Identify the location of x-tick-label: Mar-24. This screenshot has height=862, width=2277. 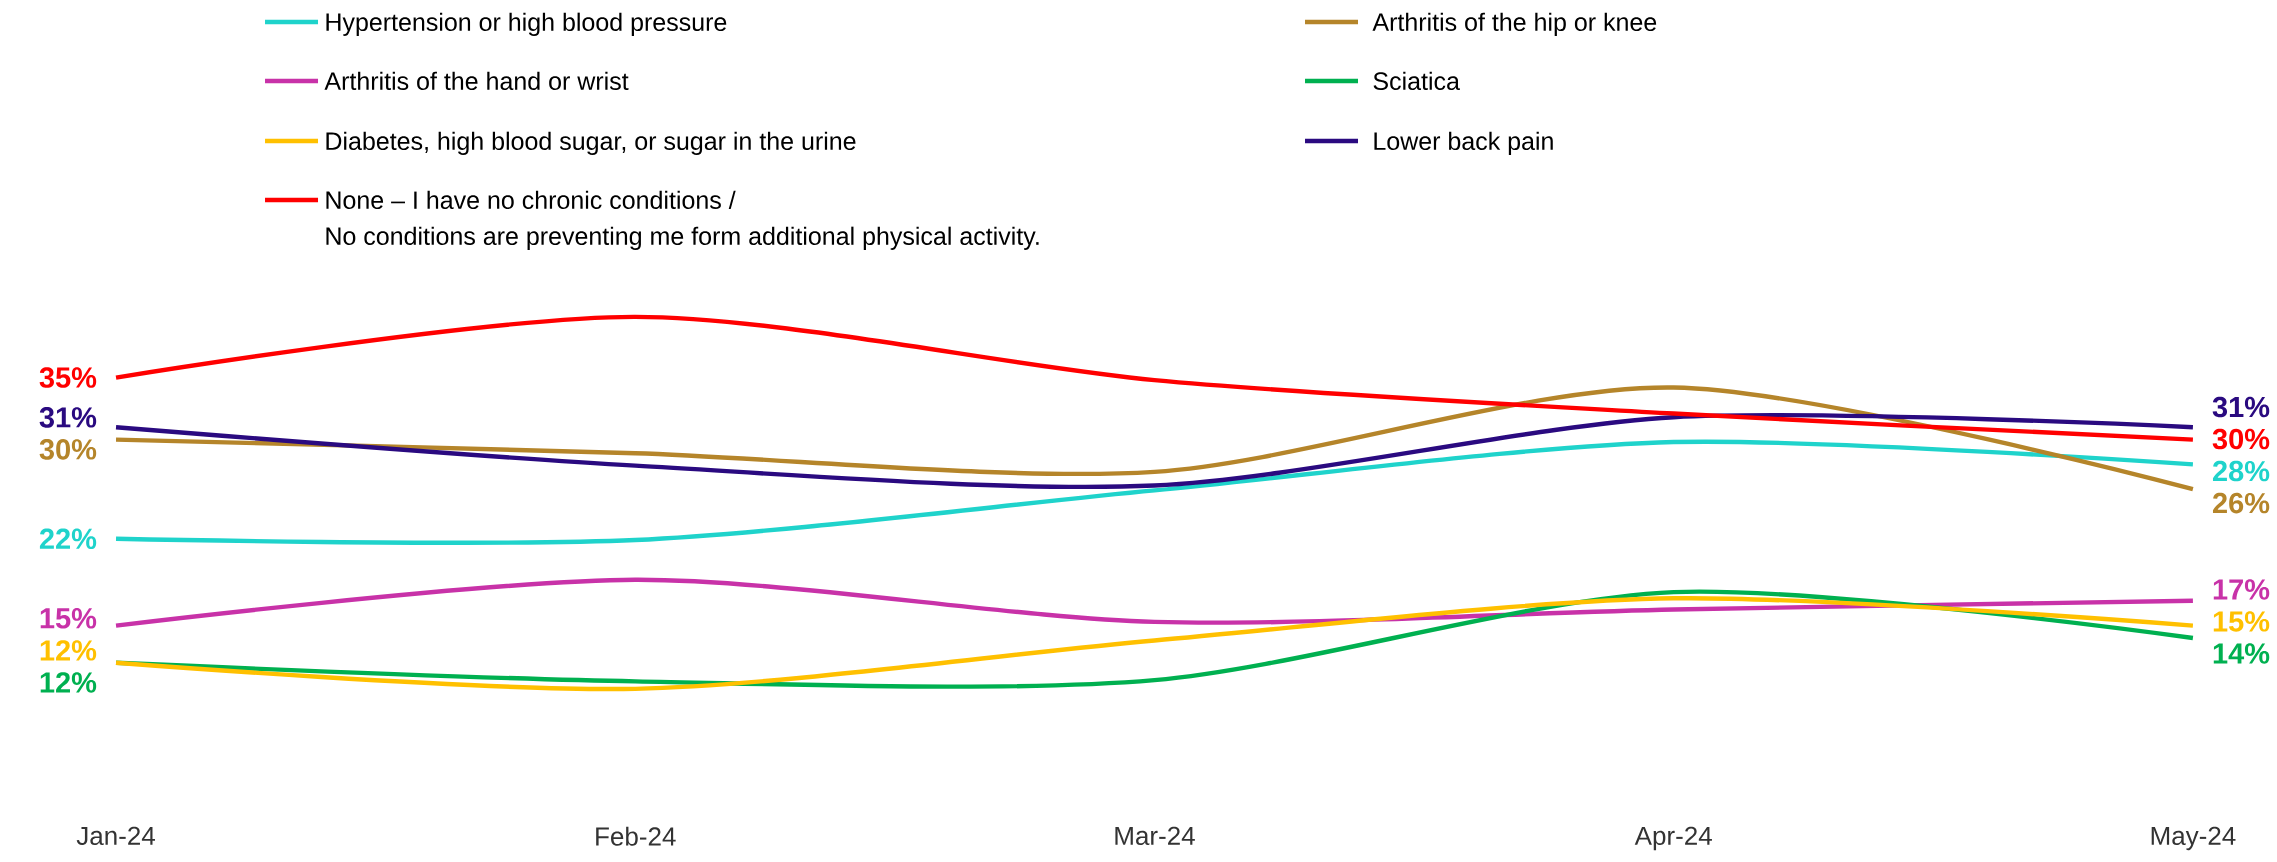
(1155, 836).